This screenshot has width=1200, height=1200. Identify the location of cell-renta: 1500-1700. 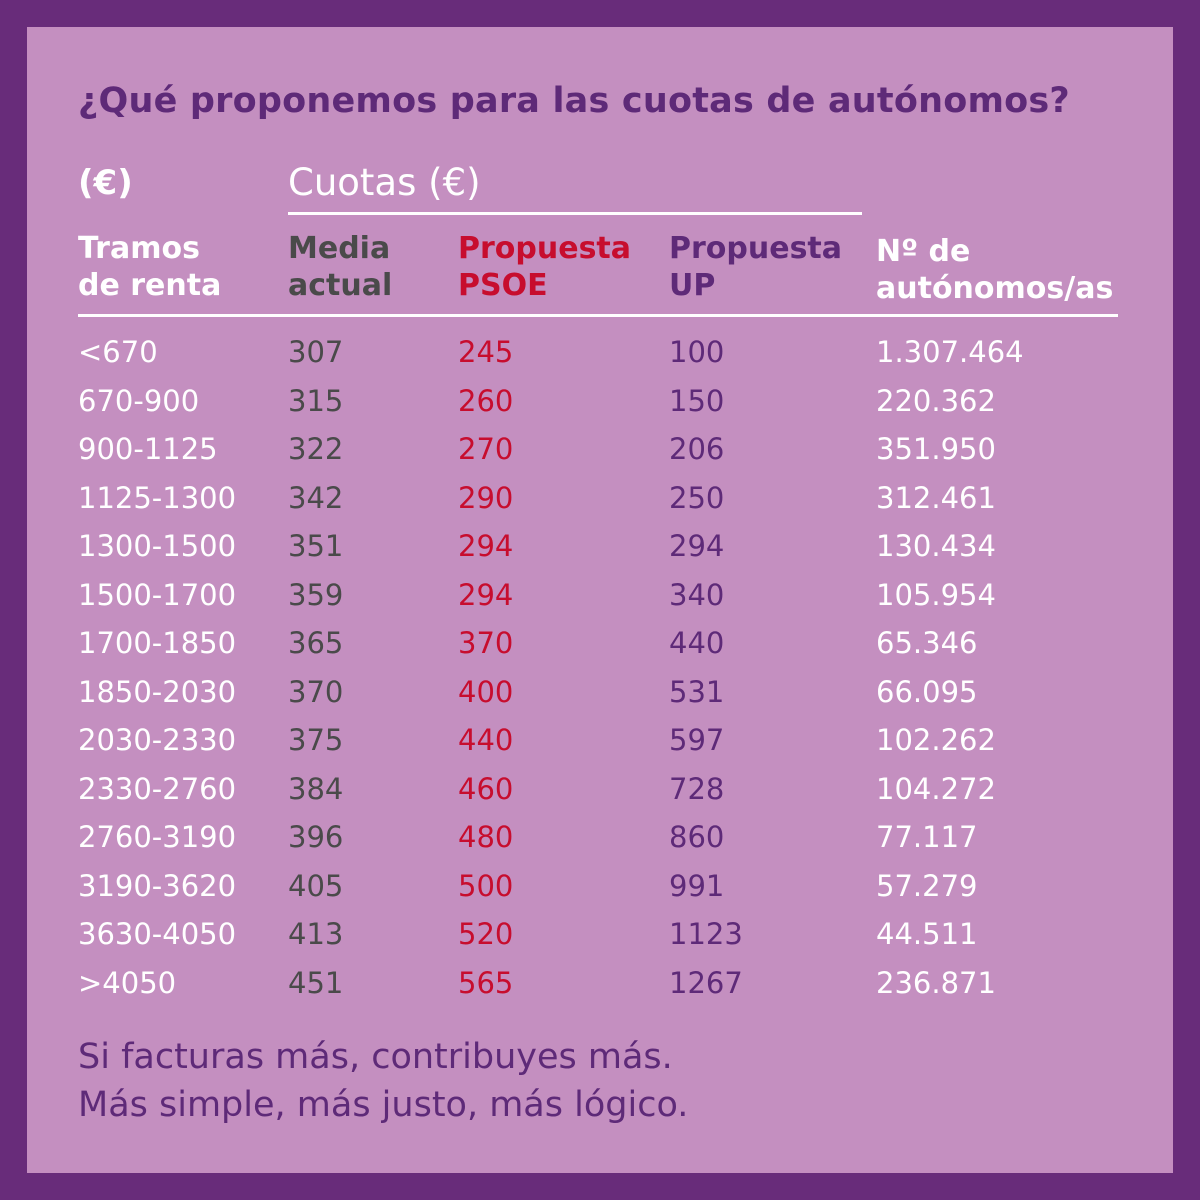
(157, 594).